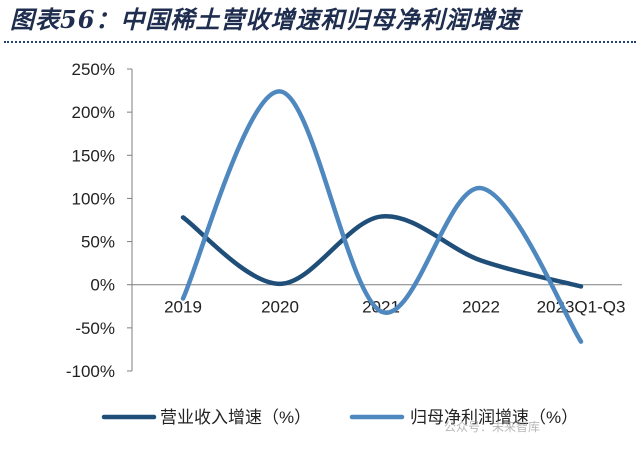 The image size is (640, 449). I want to click on title-divider, so click(320, 42).